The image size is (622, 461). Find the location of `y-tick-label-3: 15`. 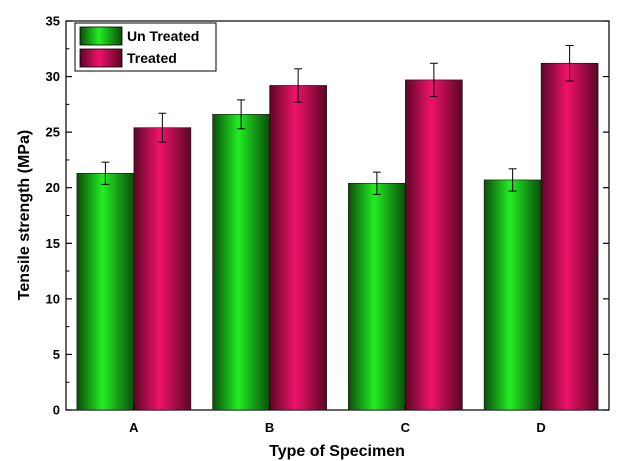

y-tick-label-3: 15 is located at coordinates (53, 243).